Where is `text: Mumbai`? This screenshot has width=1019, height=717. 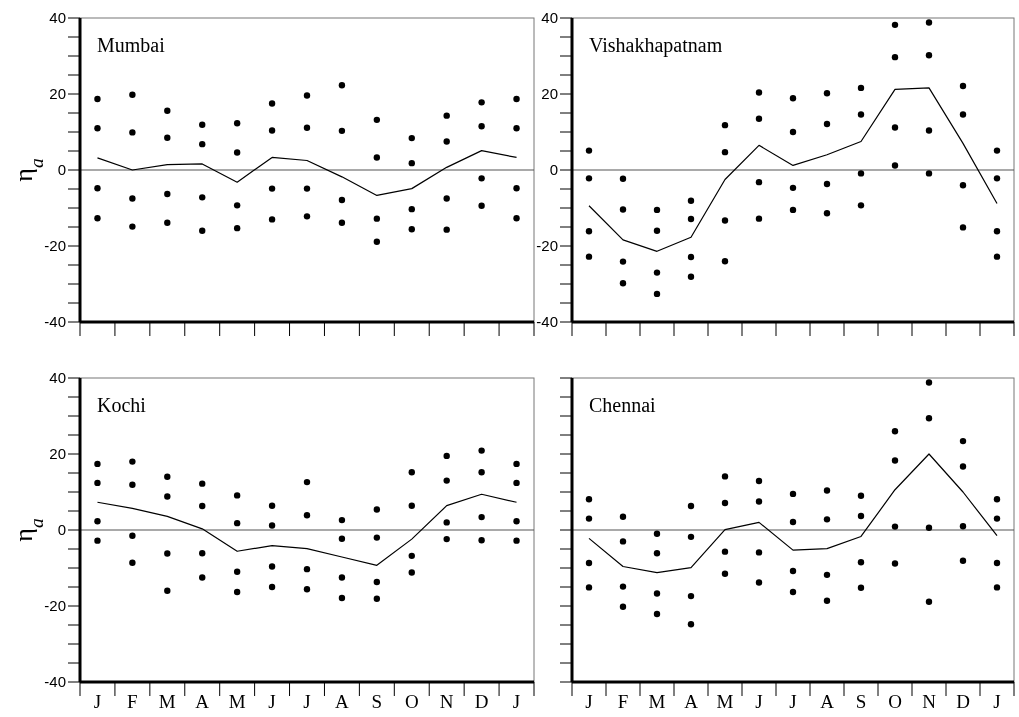 text: Mumbai is located at coordinates (131, 45).